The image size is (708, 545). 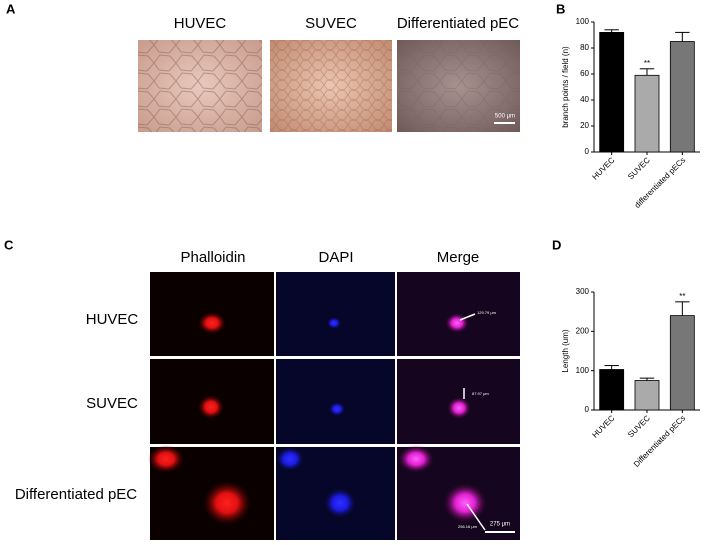 What do you see at coordinates (200, 23) in the screenshot?
I see `column-label: HUVEC` at bounding box center [200, 23].